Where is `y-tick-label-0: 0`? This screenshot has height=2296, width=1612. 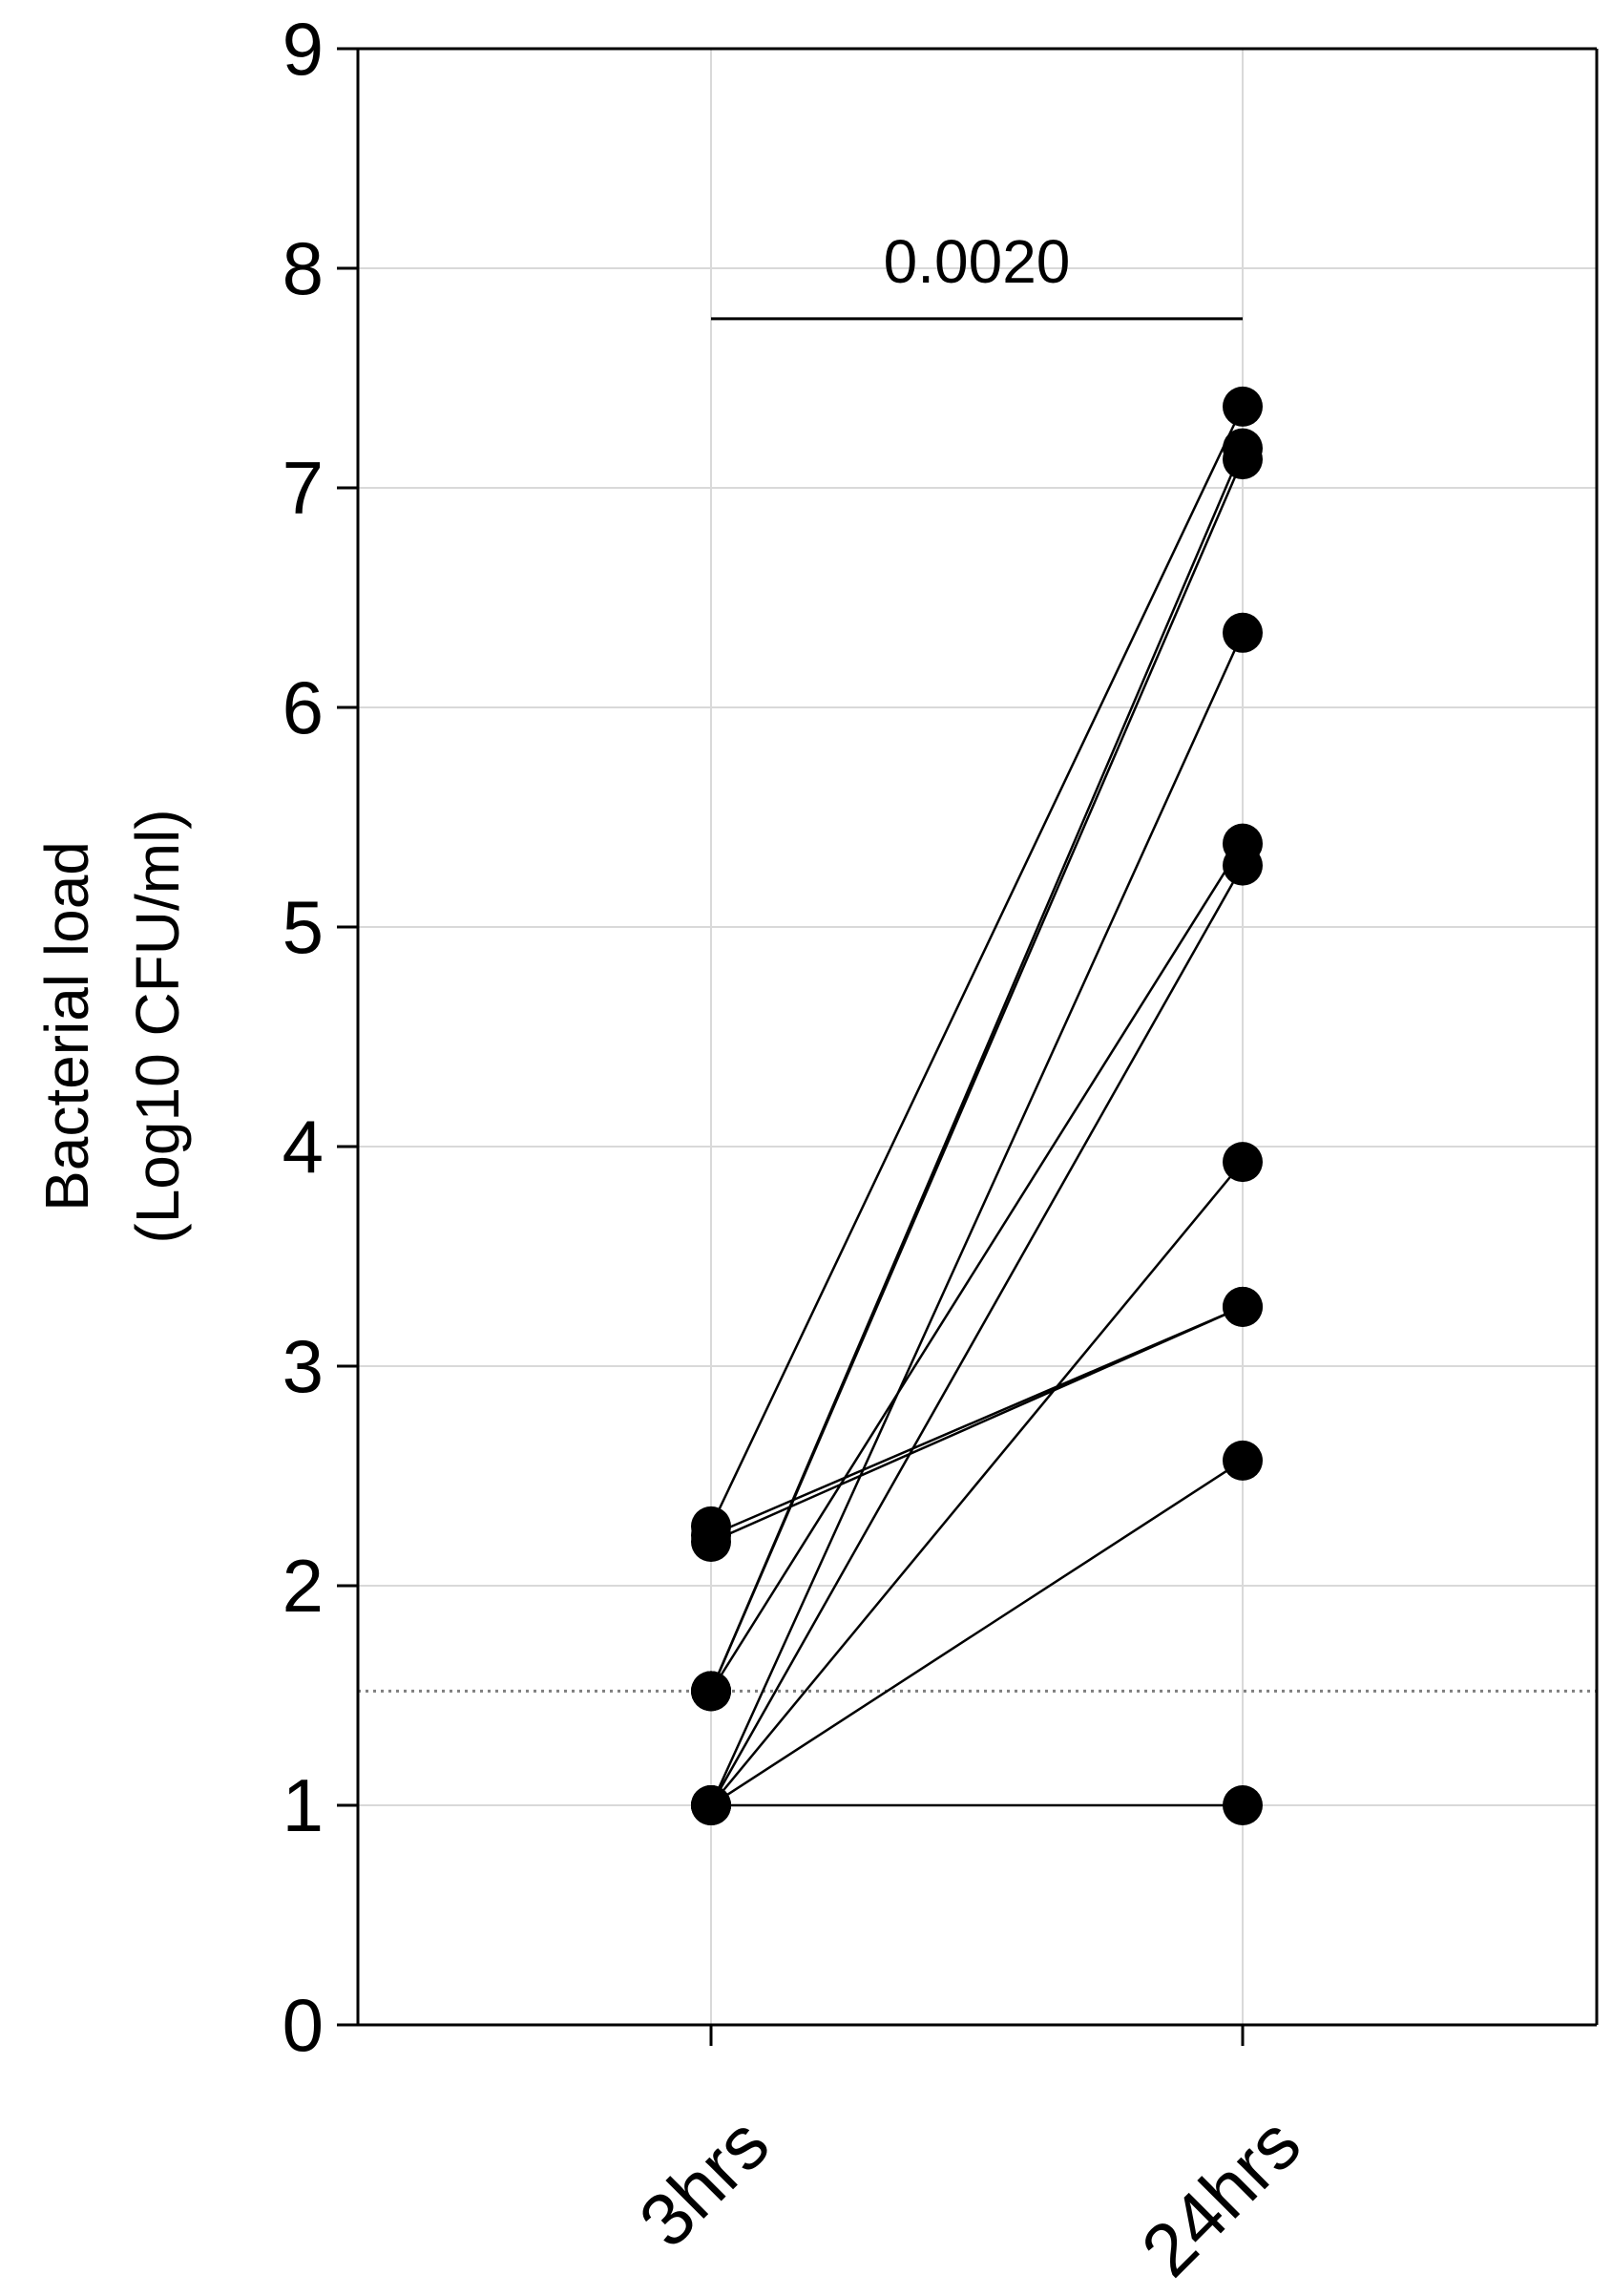 y-tick-label-0: 0 is located at coordinates (303, 2025).